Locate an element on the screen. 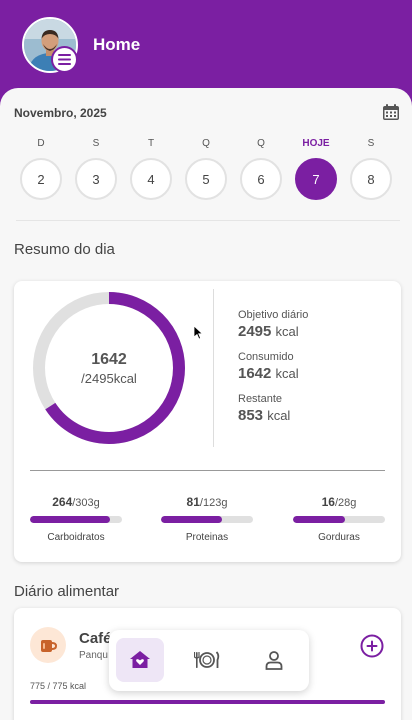 The image size is (412, 720). macro-fat: 16/28g Gorduras is located at coordinates (339, 519).